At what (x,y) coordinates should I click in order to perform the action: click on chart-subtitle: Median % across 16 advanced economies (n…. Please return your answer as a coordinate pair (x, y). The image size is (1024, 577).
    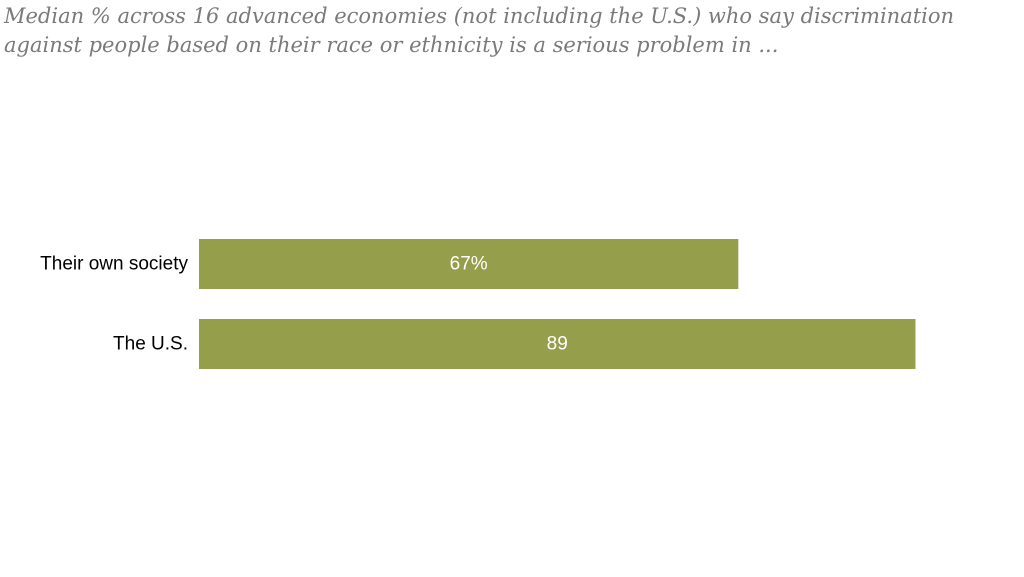
    Looking at the image, I should click on (509, 31).